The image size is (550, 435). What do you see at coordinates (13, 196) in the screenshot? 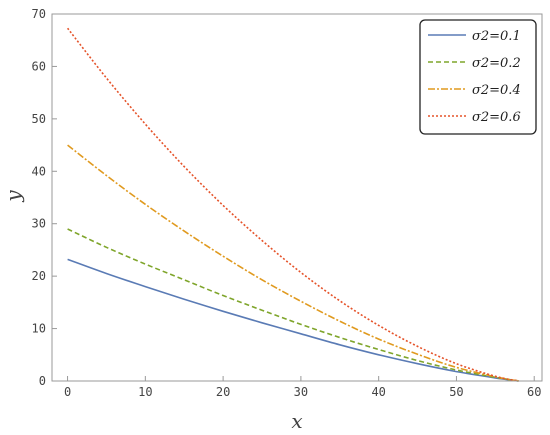
I see `y-axis-title: y` at bounding box center [13, 196].